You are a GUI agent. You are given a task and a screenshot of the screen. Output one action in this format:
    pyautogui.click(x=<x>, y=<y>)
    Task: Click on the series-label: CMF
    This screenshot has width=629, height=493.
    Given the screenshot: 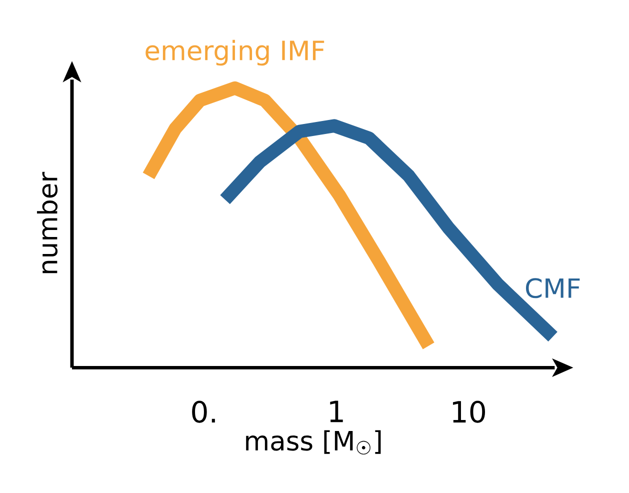 What is the action you would take?
    pyautogui.click(x=553, y=288)
    